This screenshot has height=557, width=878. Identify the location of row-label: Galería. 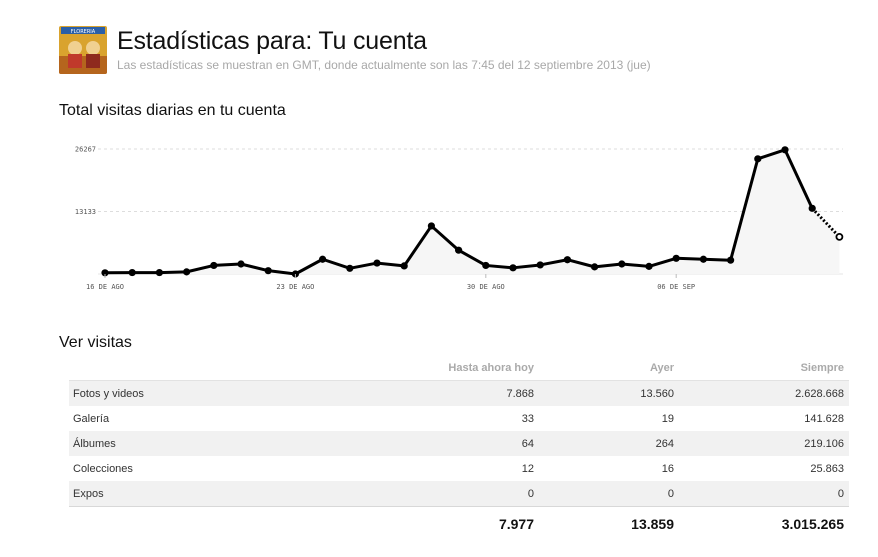
(91, 418).